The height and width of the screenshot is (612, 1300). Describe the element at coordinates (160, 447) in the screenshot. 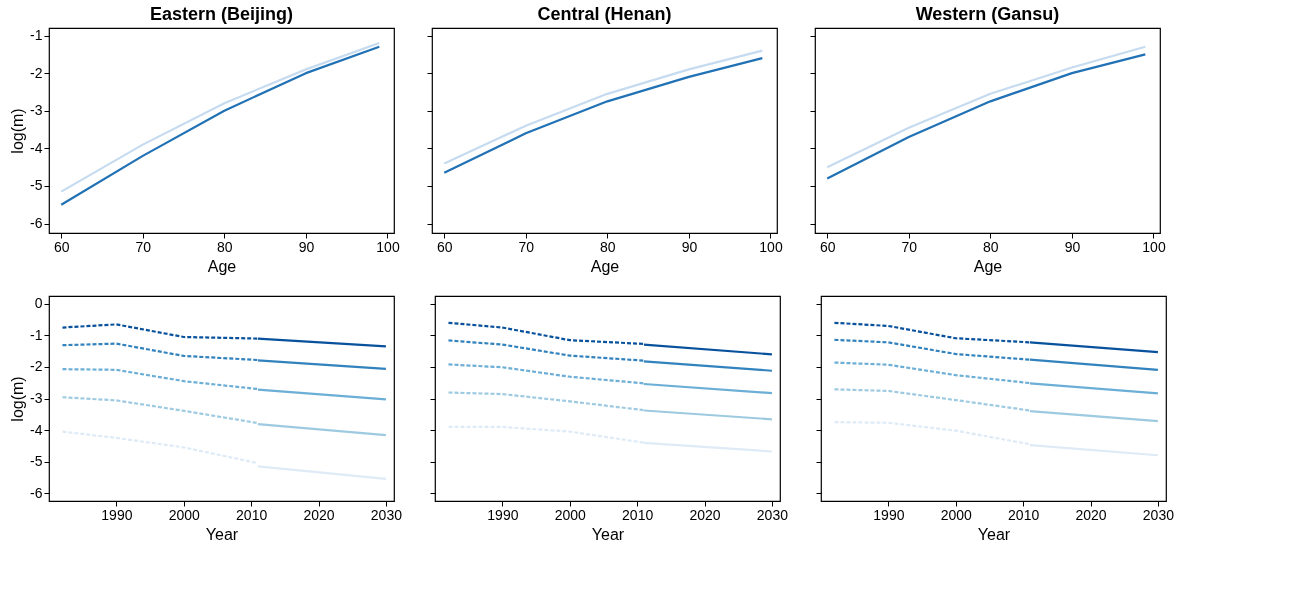

I see `line-series` at that location.